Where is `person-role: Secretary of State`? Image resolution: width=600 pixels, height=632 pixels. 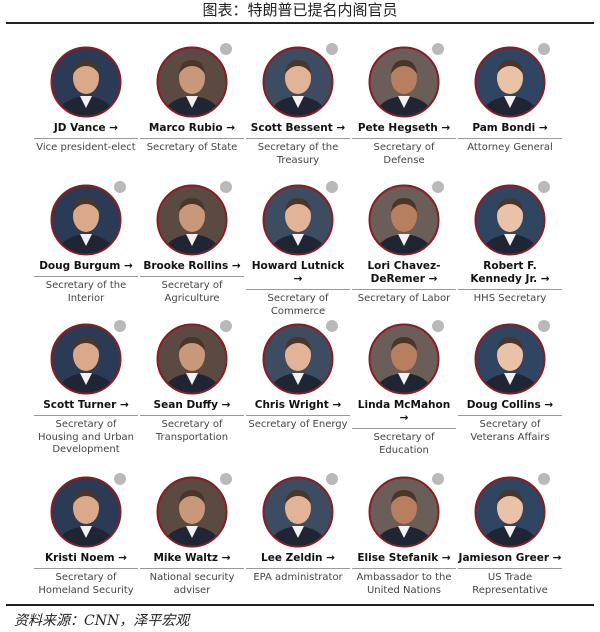 person-role: Secretary of State is located at coordinates (192, 147).